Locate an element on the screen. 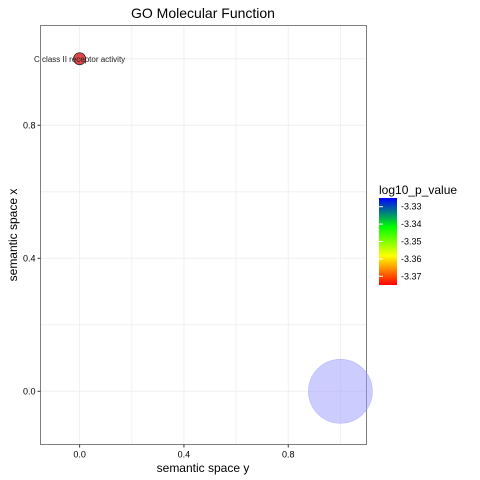 The image size is (480, 480). data-point-label: C class II receptor activity is located at coordinates (79, 59).